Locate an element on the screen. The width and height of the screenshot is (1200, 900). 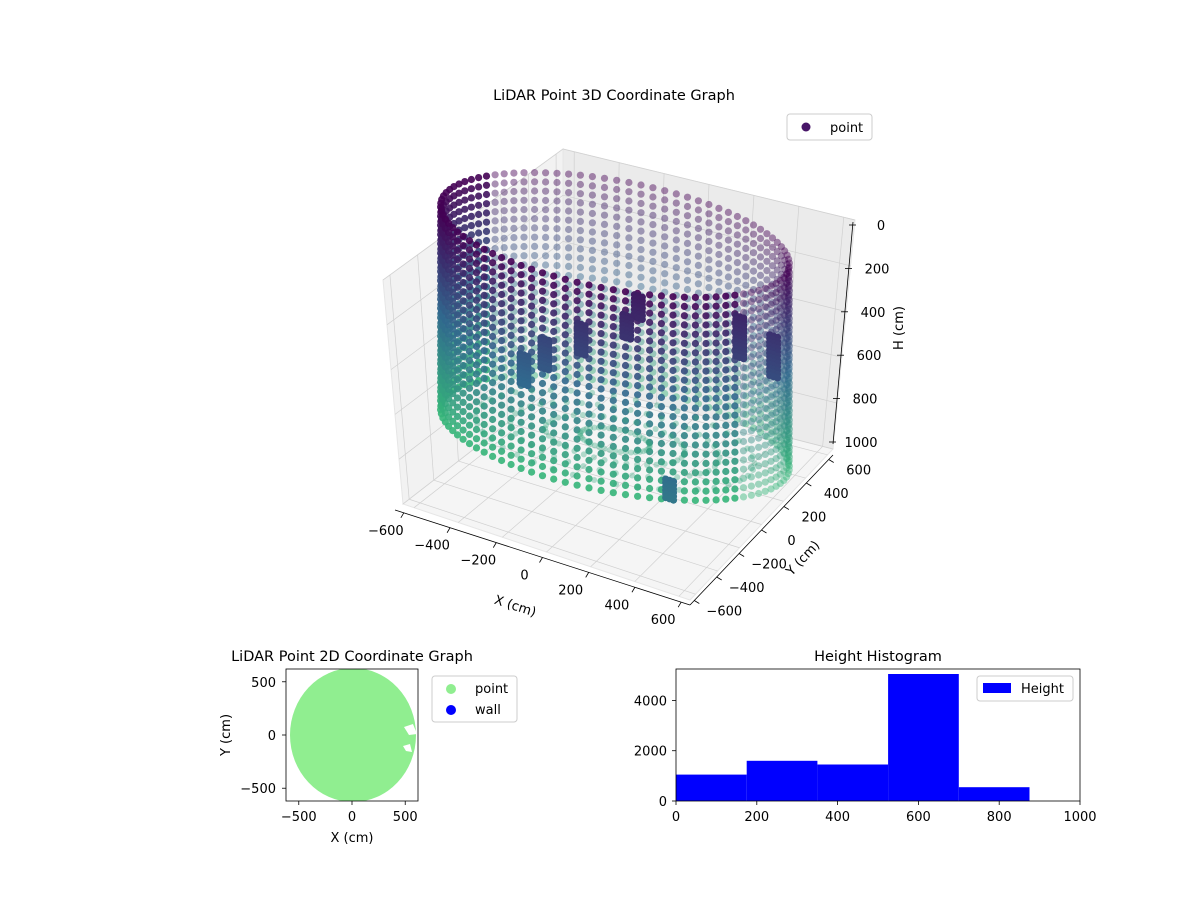
x-ticks-2d: −500 0 500 is located at coordinates (349, 813).